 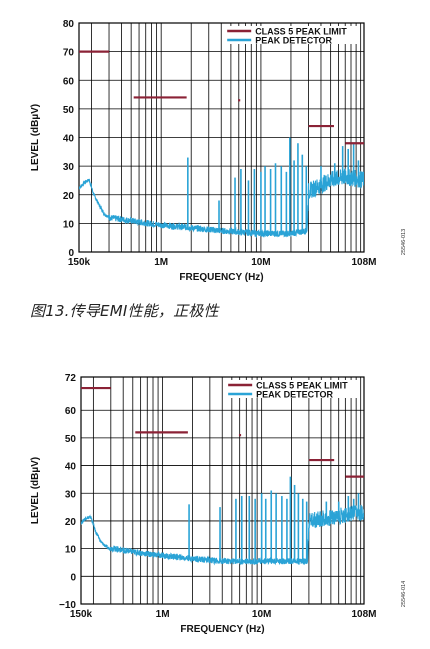 I want to click on figure-id-label: 25546-014, so click(x=404, y=594).